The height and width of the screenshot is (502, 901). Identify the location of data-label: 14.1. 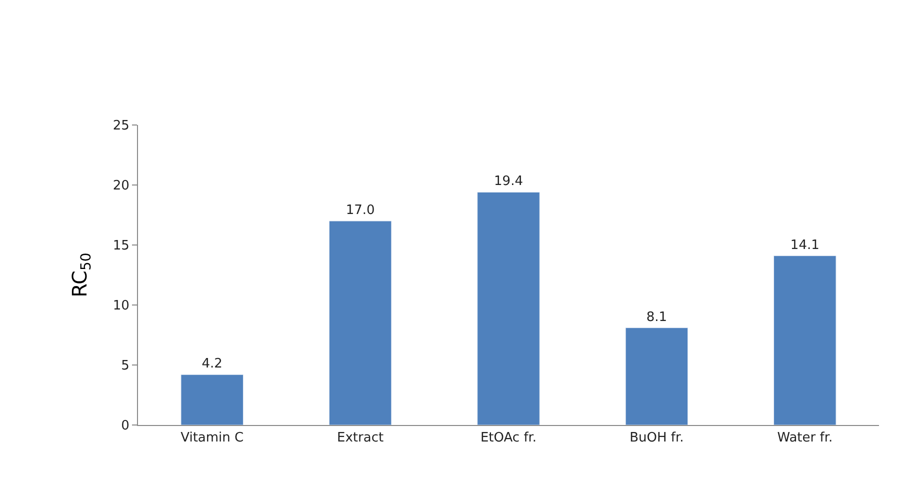
(805, 245).